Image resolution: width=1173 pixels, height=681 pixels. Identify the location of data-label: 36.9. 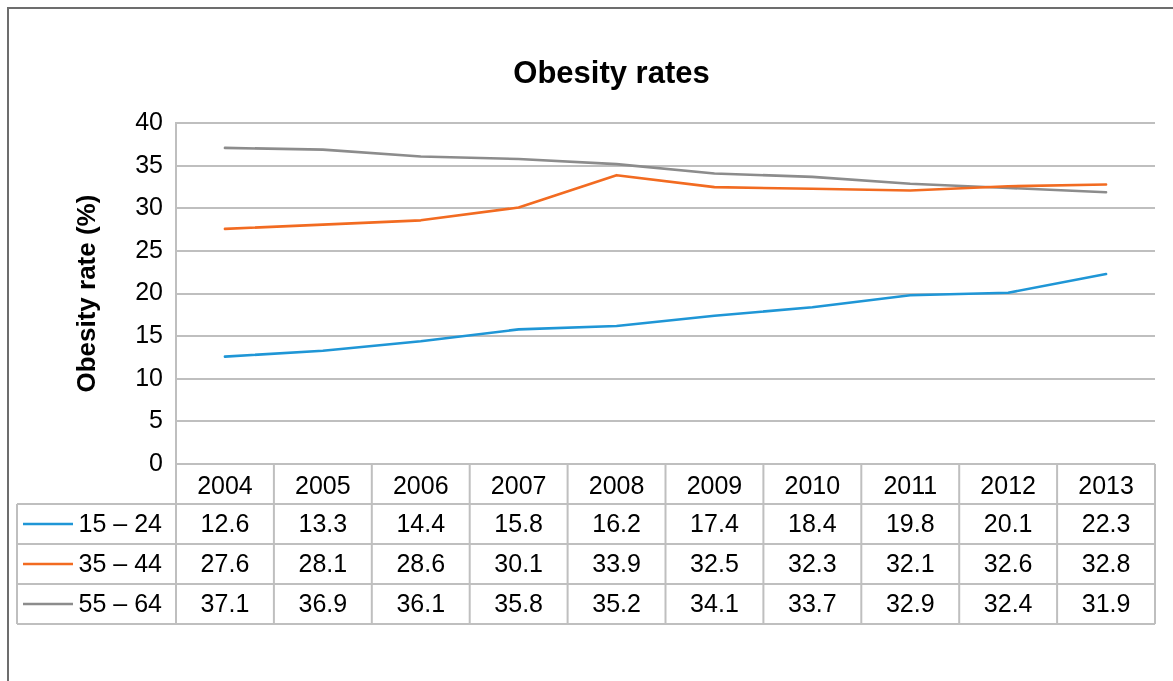
(323, 602).